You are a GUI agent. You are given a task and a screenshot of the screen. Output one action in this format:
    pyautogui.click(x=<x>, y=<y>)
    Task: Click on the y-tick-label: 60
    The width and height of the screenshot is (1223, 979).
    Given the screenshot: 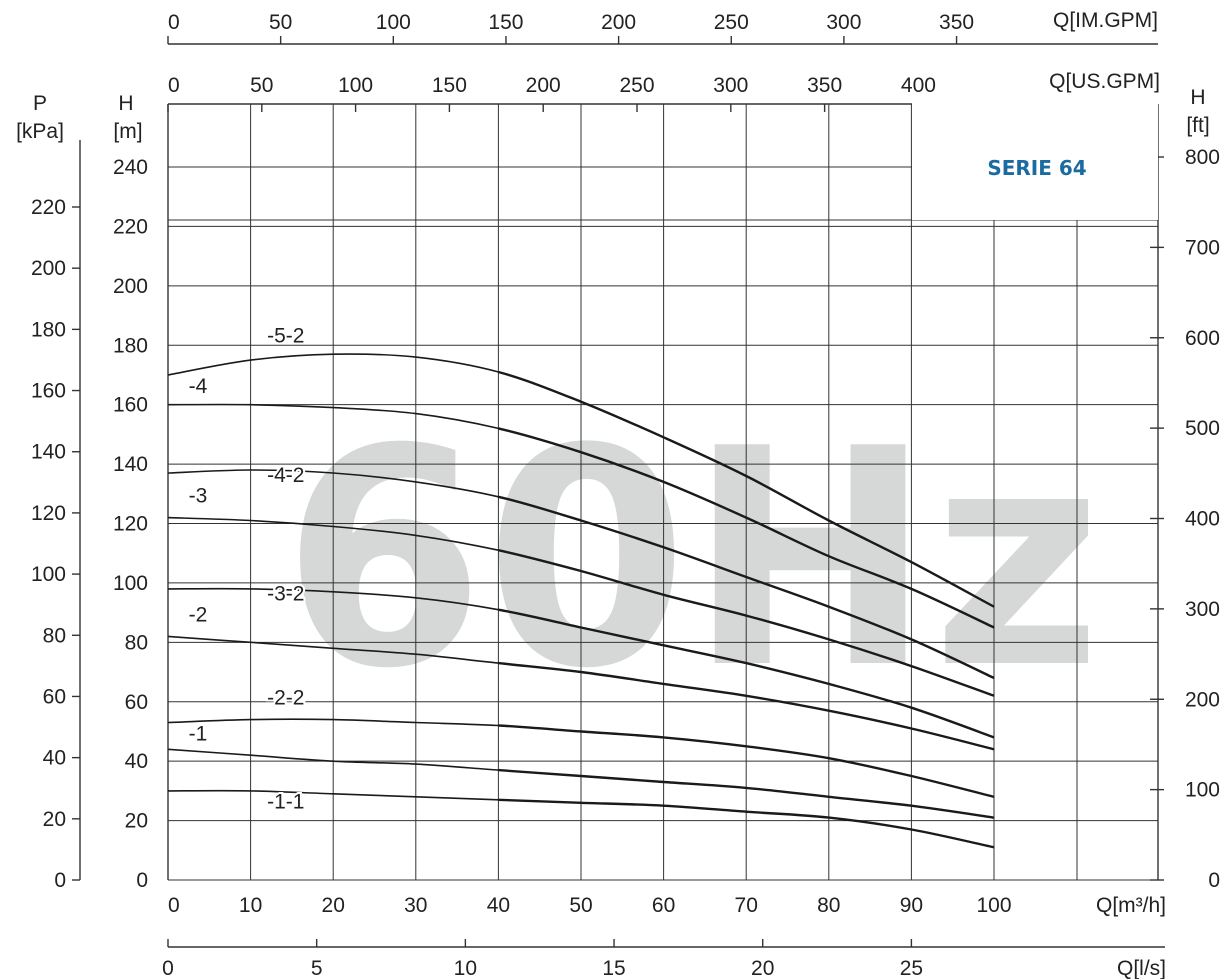 What is the action you would take?
    pyautogui.click(x=136, y=702)
    